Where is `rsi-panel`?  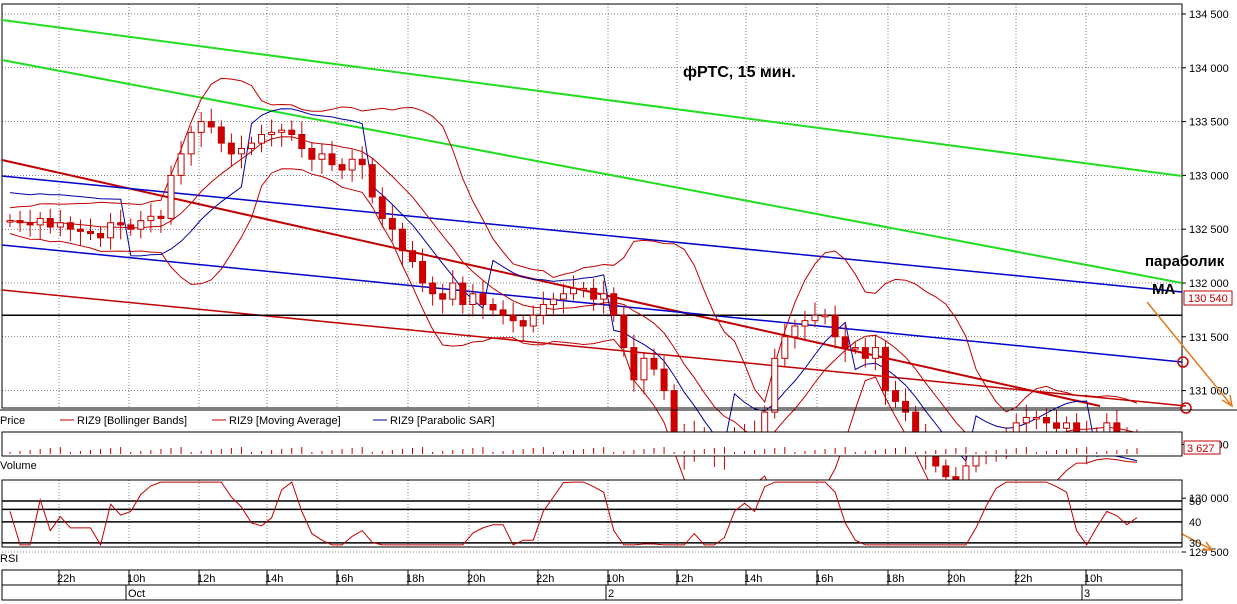
rsi-panel is located at coordinates (592, 513).